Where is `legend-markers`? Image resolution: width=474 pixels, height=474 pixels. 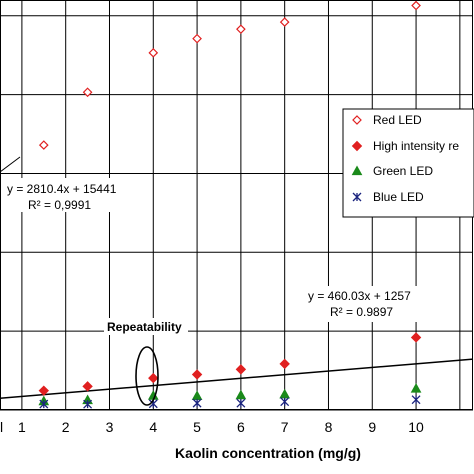 legend-markers is located at coordinates (357, 158).